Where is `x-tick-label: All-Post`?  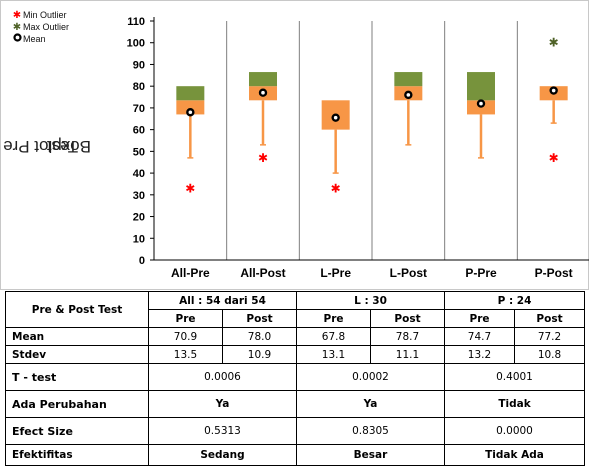 x-tick-label: All-Post is located at coordinates (262, 273).